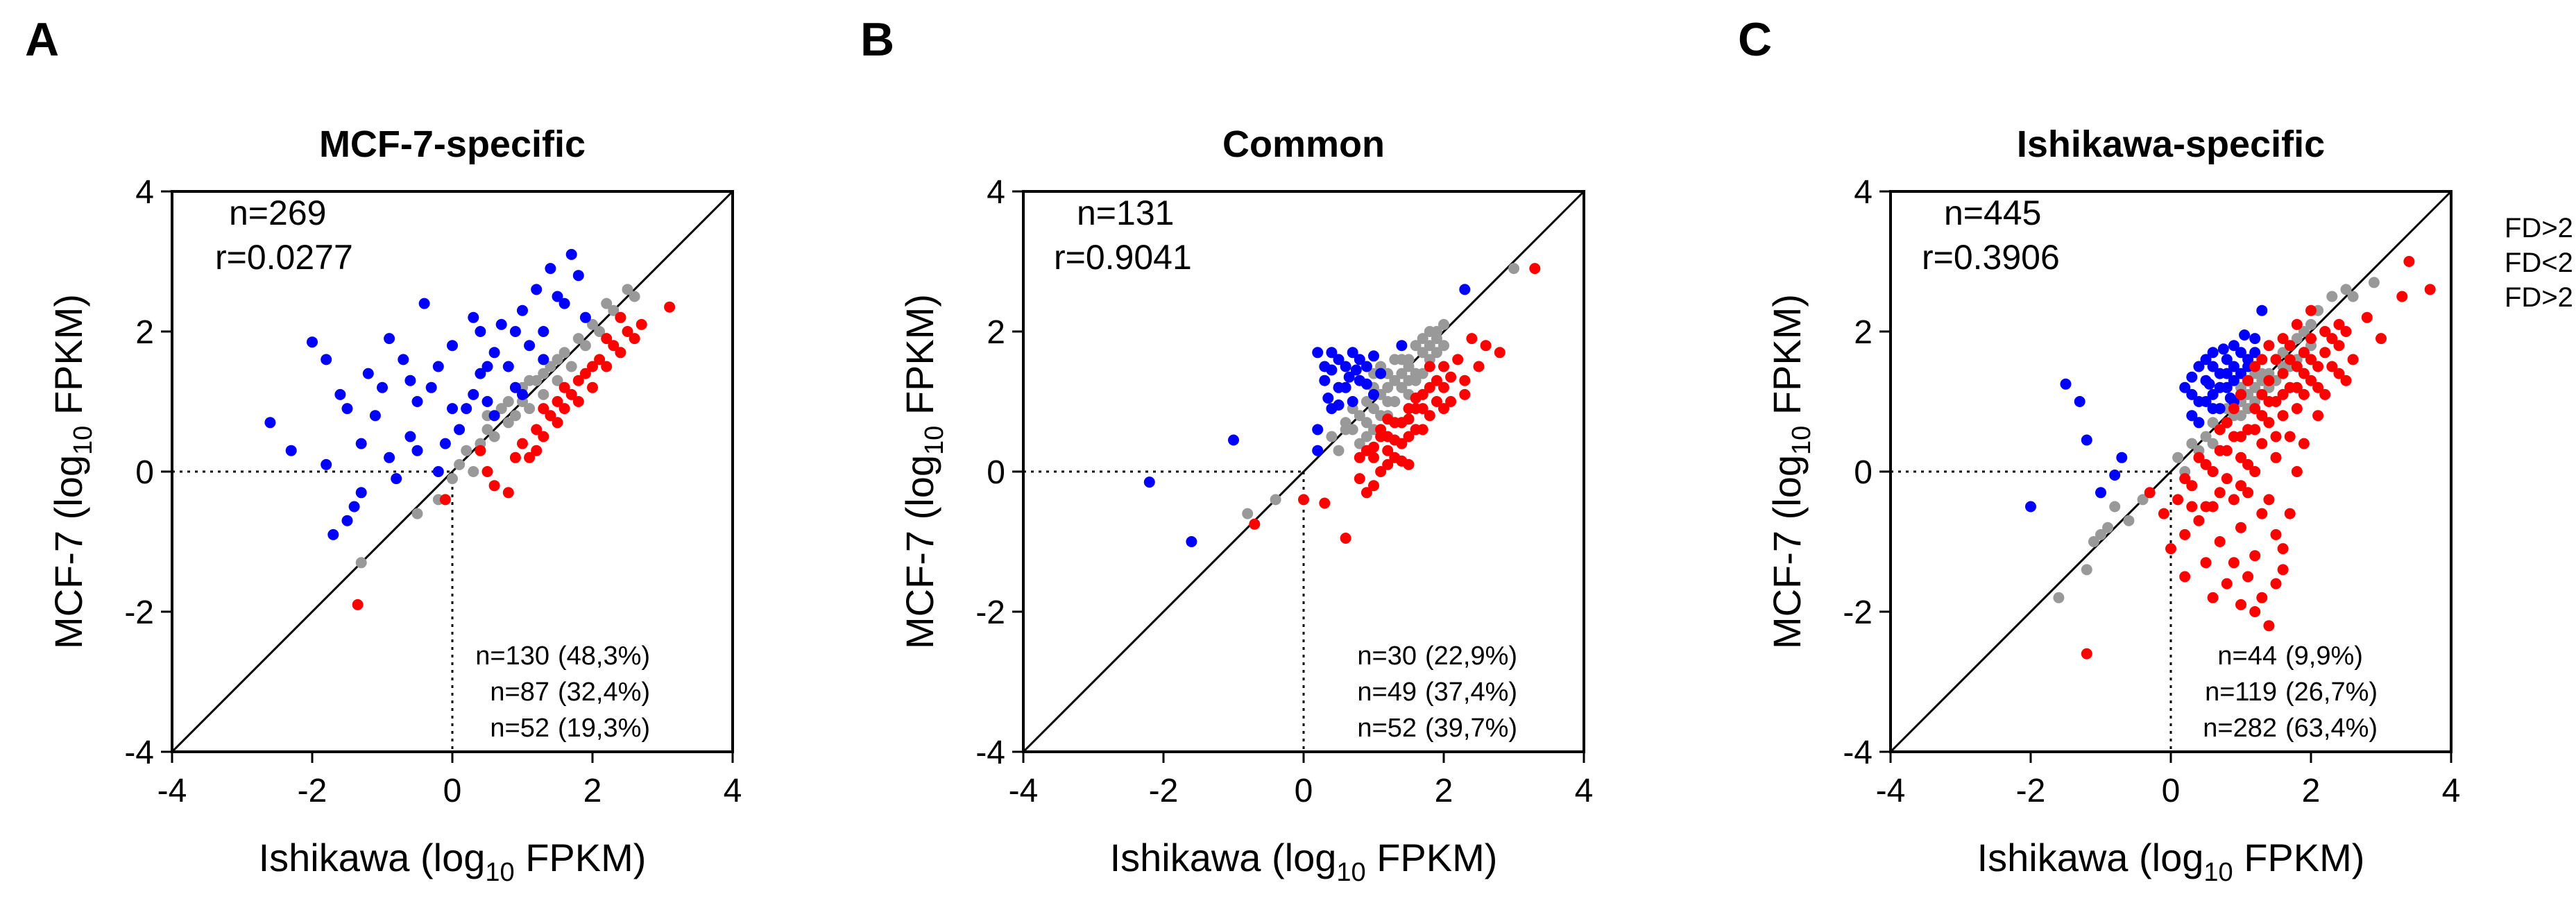 This screenshot has height=912, width=2576. I want to click on y-tick-label: -2, so click(1858, 612).